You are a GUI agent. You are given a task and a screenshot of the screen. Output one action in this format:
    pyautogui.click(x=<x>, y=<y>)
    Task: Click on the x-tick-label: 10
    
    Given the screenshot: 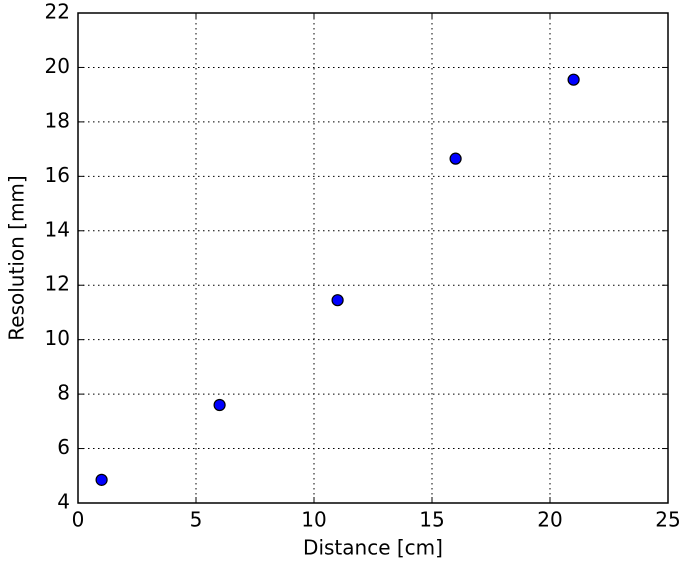 What is the action you would take?
    pyautogui.click(x=313, y=520)
    